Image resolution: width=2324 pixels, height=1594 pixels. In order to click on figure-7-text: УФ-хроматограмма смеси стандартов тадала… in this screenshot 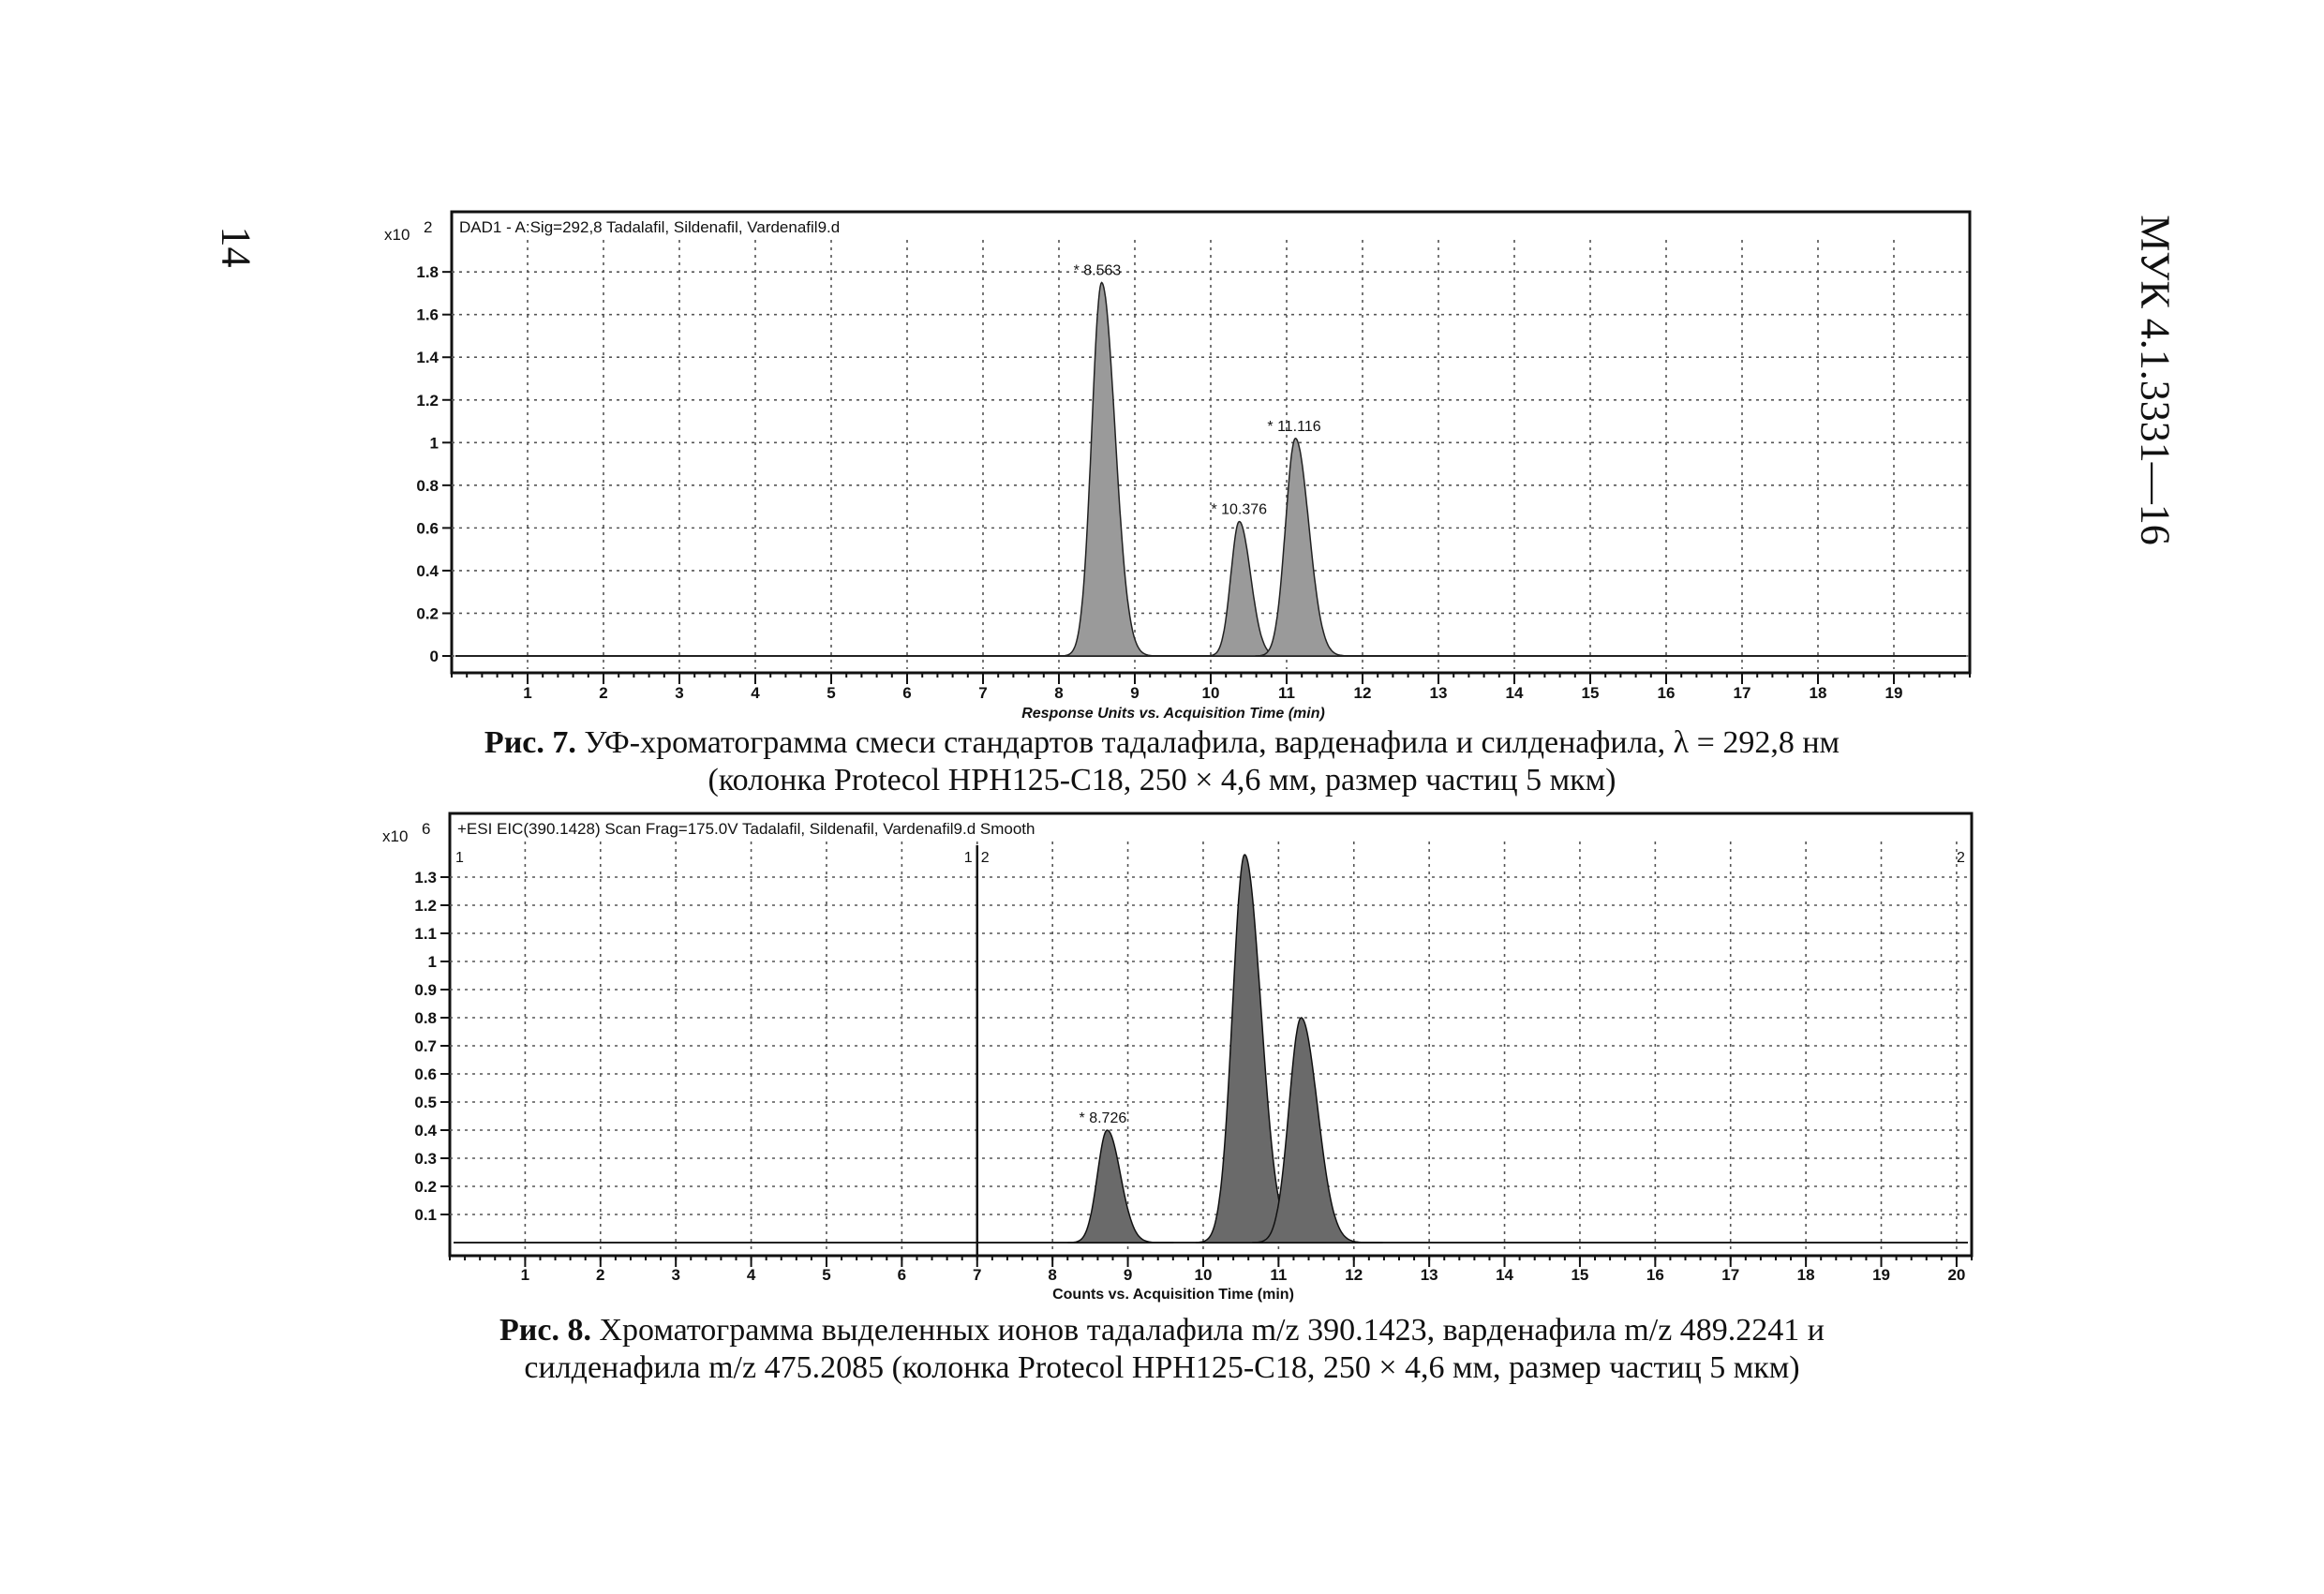, I will do `click(1212, 742)`.